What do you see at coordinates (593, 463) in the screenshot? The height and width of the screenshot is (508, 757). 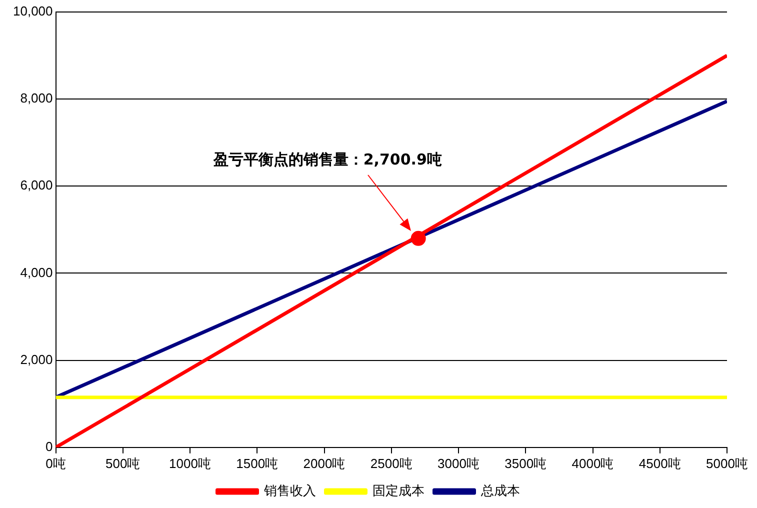 I see `x-tick-label: 4000吨` at bounding box center [593, 463].